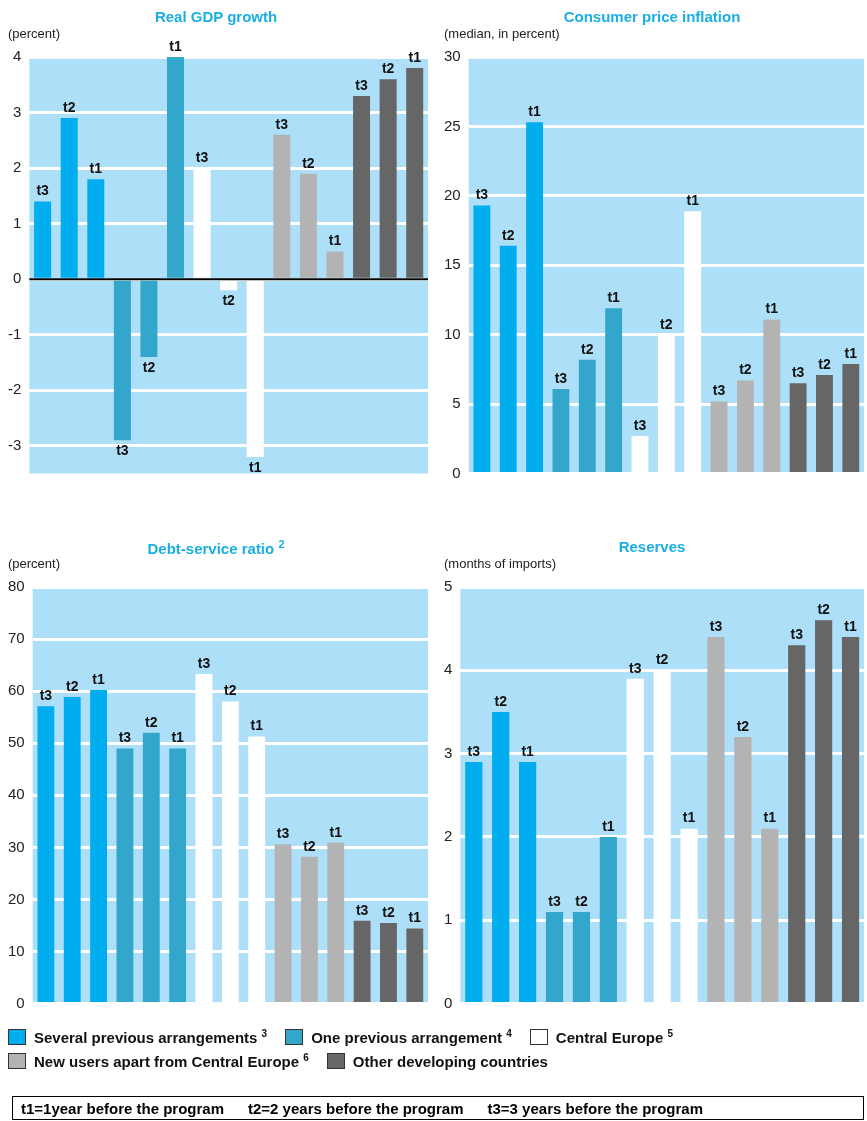 Image resolution: width=867 pixels, height=1121 pixels. What do you see at coordinates (411, 1037) in the screenshot?
I see `legend-label: One previous arrangement $^{4}$` at bounding box center [411, 1037].